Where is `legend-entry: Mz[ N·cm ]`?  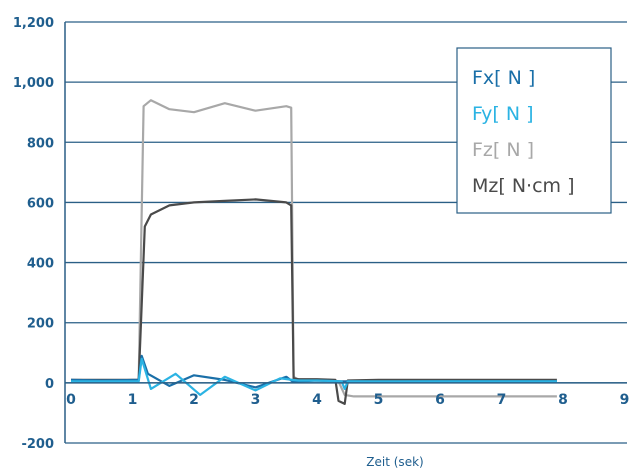 legend-entry: Mz[ N·cm ] is located at coordinates (523, 186).